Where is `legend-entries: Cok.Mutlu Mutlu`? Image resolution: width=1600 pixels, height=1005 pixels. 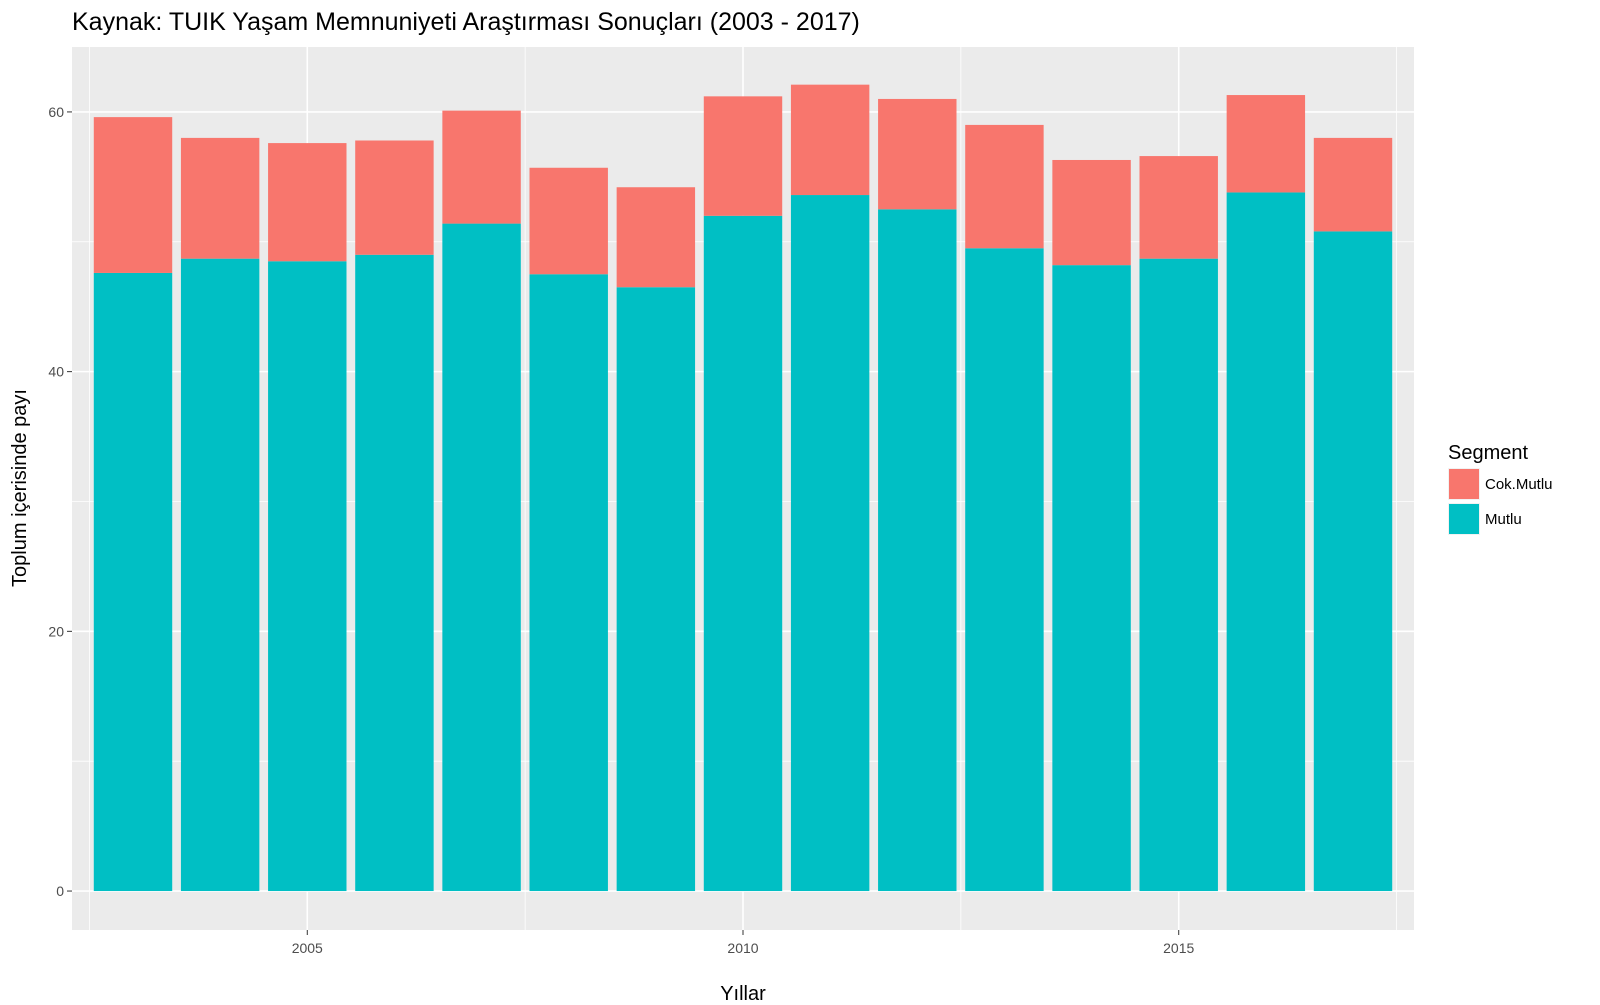
legend-entries: Cok.Mutlu Mutlu is located at coordinates (1500, 501).